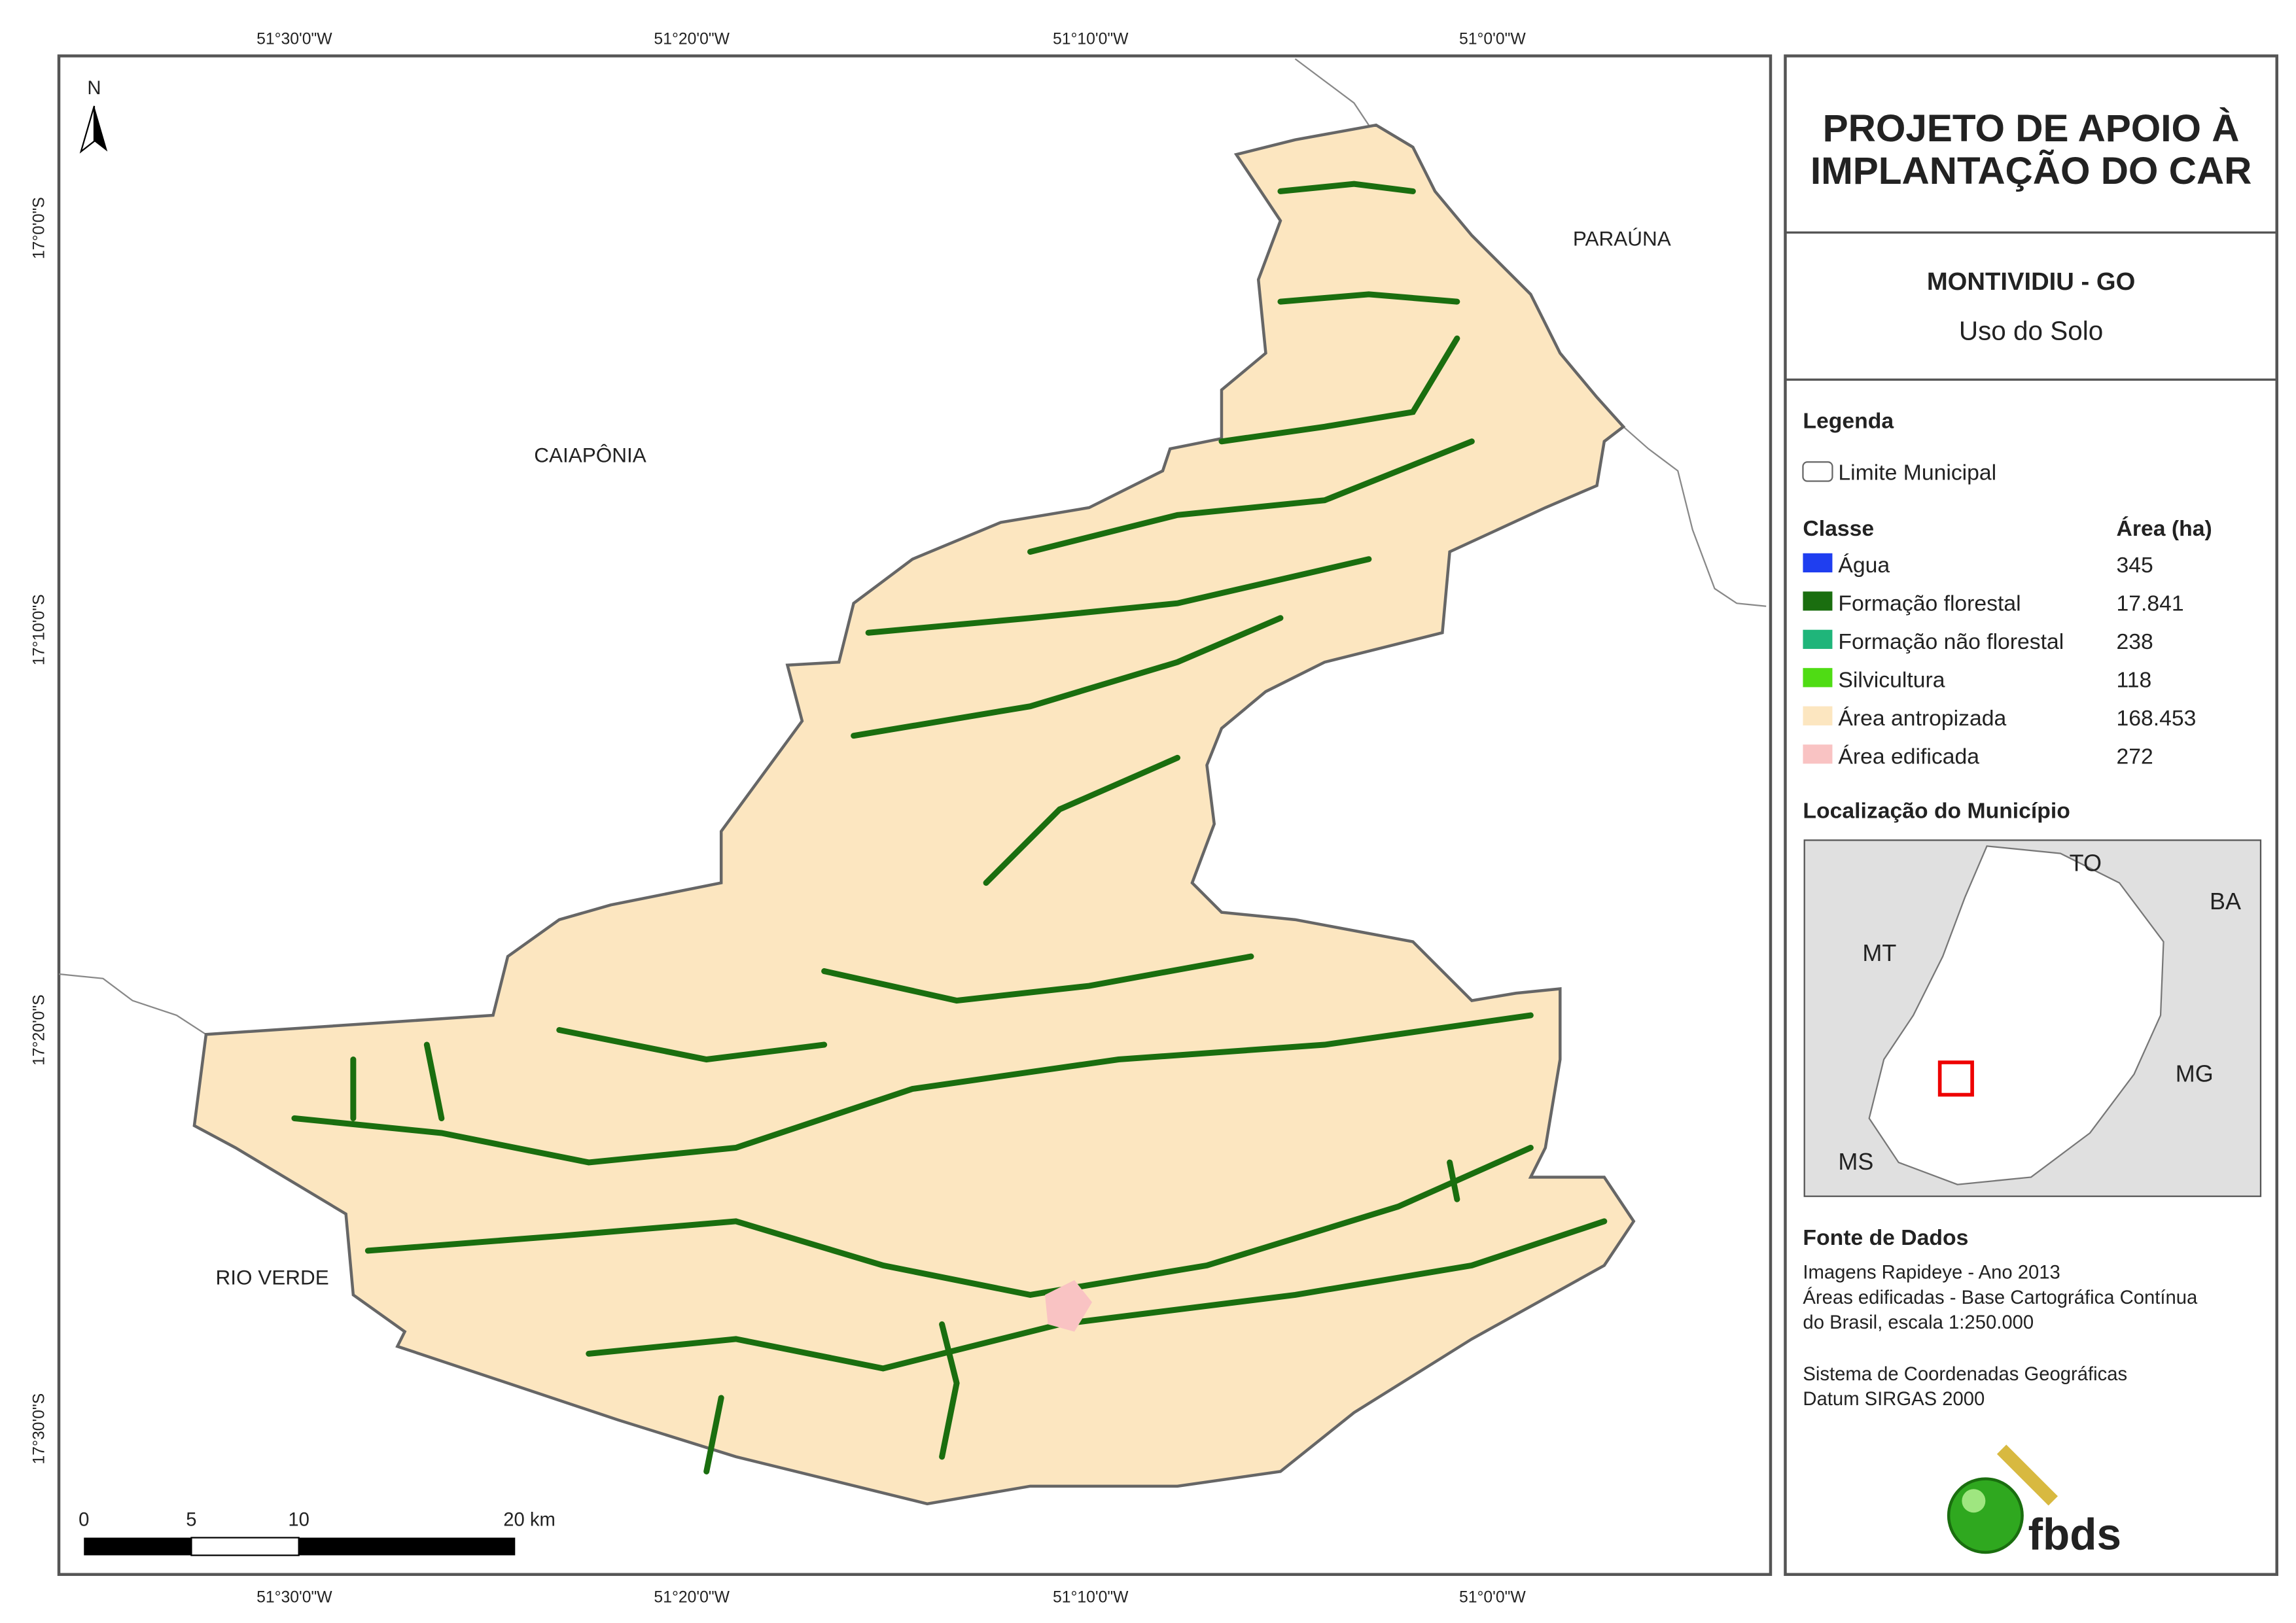 Image resolution: width=2296 pixels, height=1623 pixels. What do you see at coordinates (300, 1547) in the screenshot?
I see `scale-bar` at bounding box center [300, 1547].